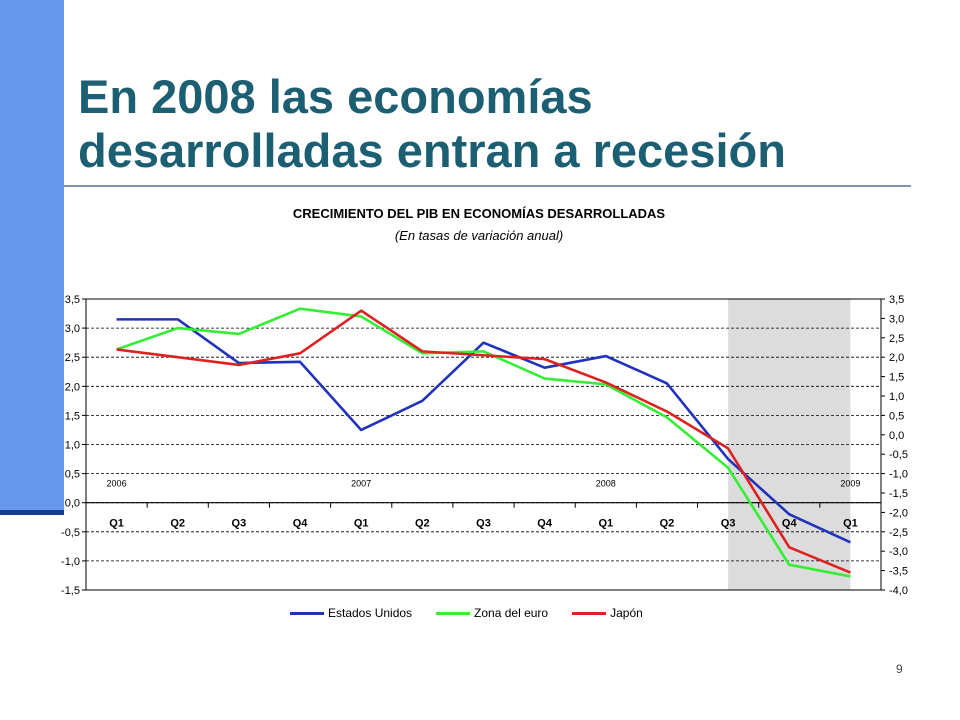 Image resolution: width=960 pixels, height=720 pixels. What do you see at coordinates (899, 669) in the screenshot?
I see `page-number: 9` at bounding box center [899, 669].